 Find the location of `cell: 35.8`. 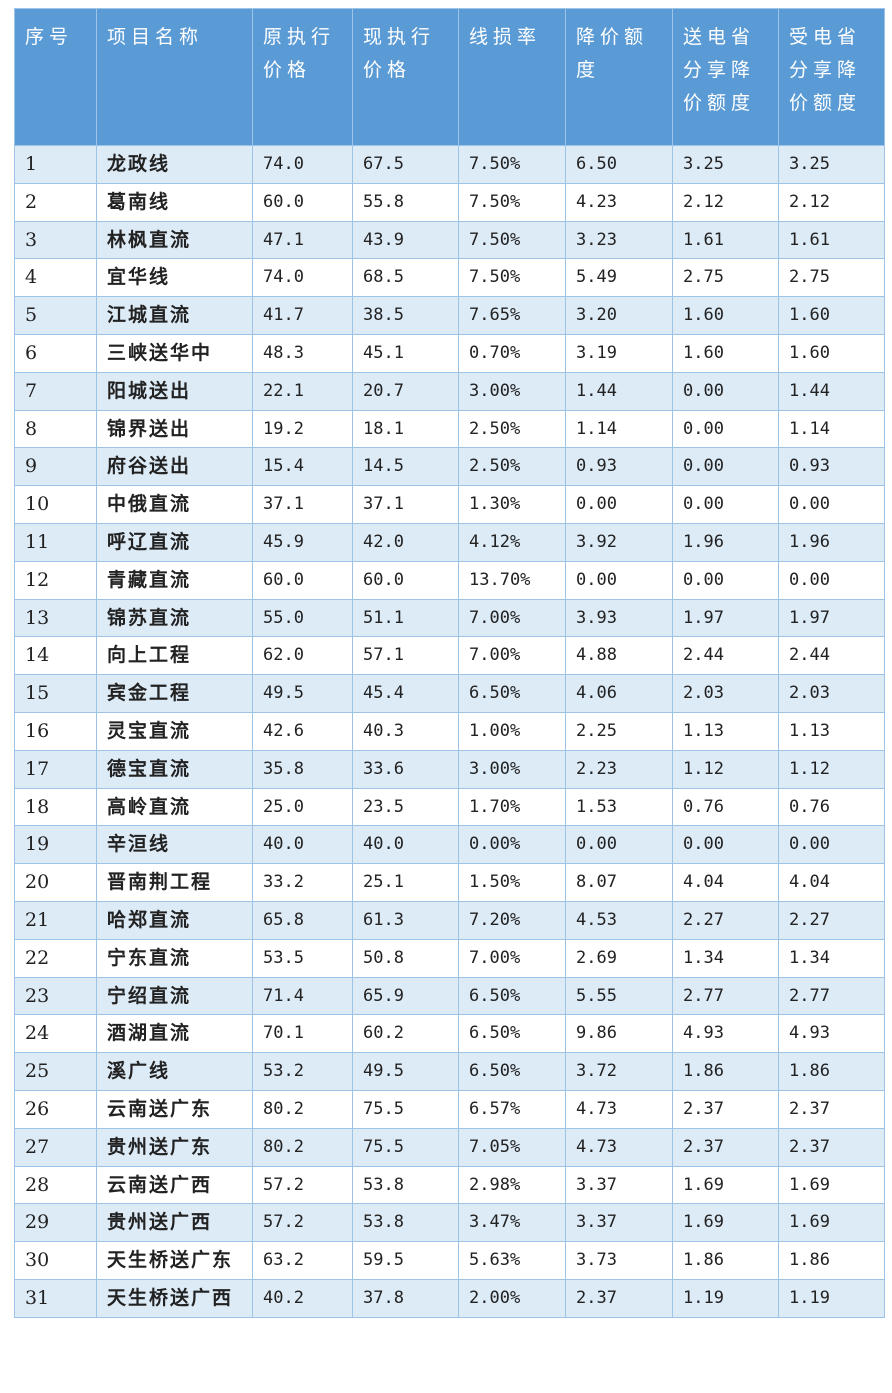

cell: 35.8 is located at coordinates (302, 769).